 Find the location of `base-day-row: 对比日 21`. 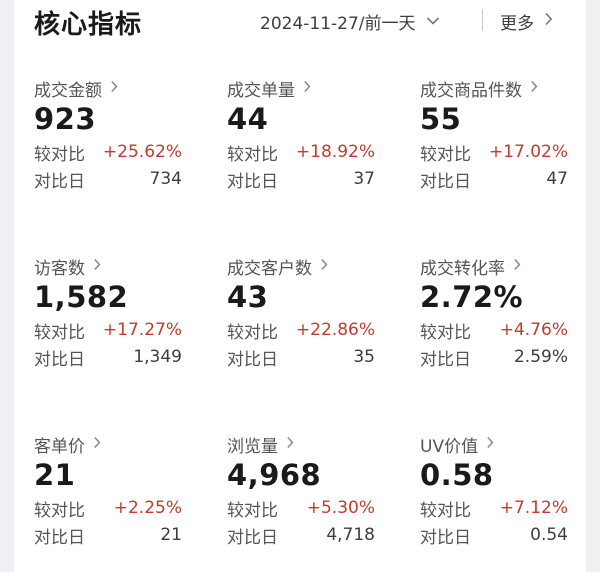

base-day-row: 对比日 21 is located at coordinates (108, 535).